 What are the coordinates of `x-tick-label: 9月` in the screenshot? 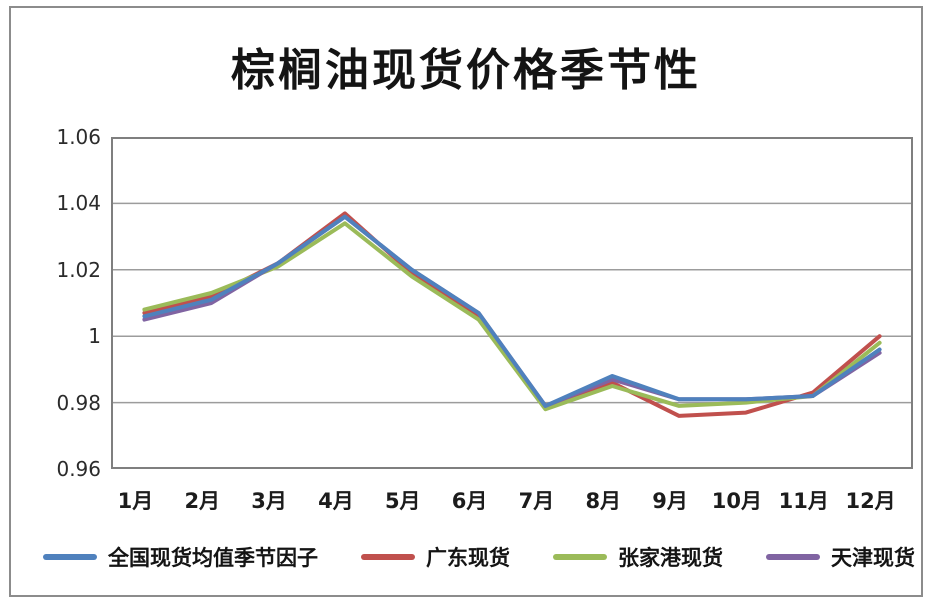 It's located at (670, 501).